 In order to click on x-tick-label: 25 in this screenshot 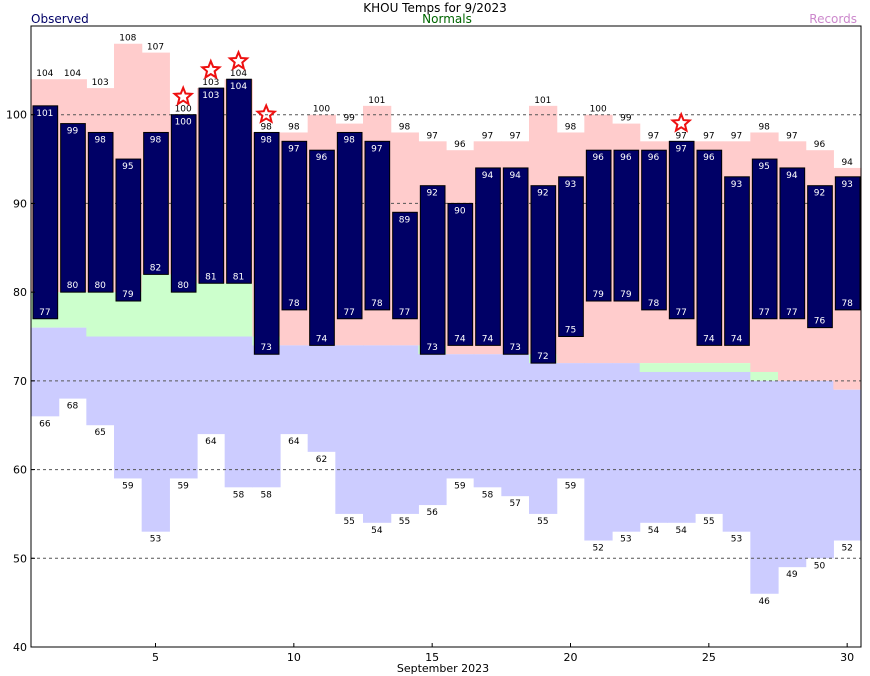, I will do `click(709, 657)`.